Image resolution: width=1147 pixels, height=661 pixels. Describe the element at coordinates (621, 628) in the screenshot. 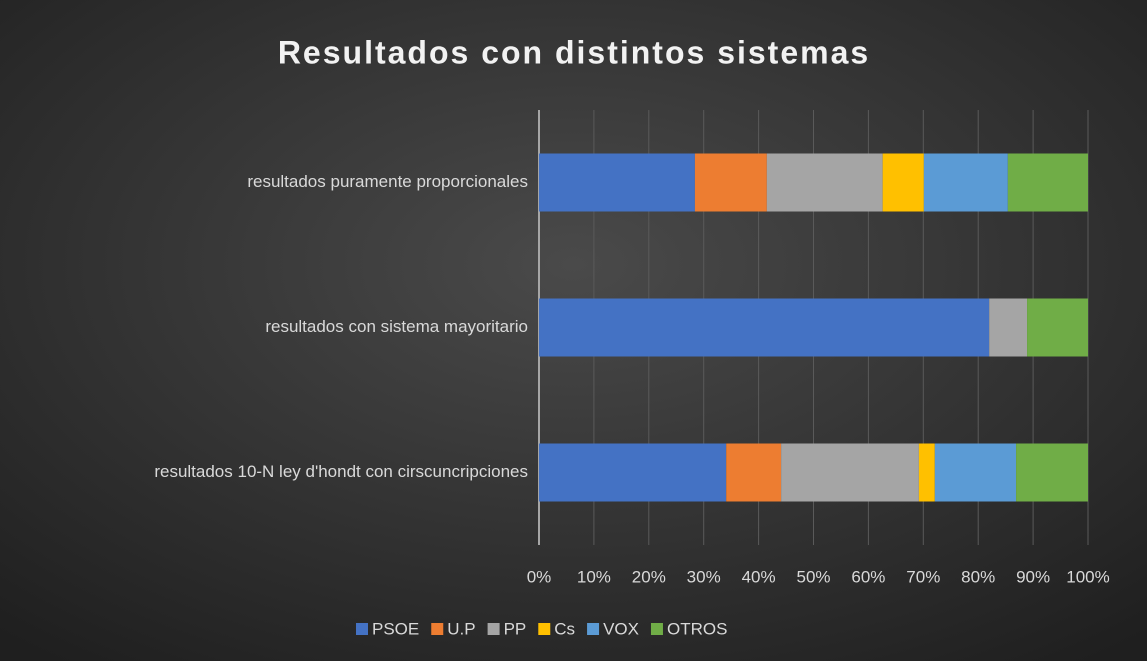

I see `legend-label: VOX` at that location.